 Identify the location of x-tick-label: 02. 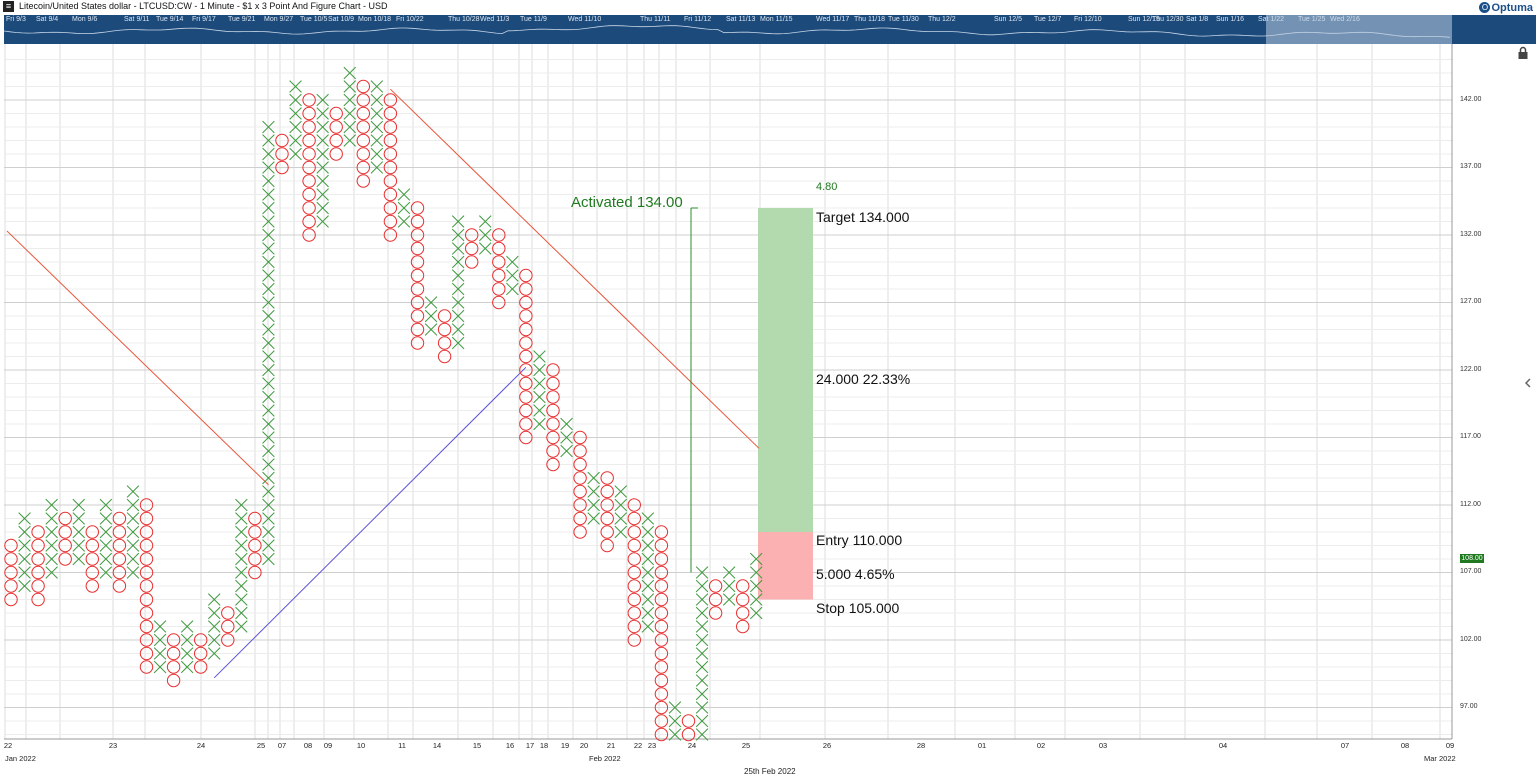
(1041, 745).